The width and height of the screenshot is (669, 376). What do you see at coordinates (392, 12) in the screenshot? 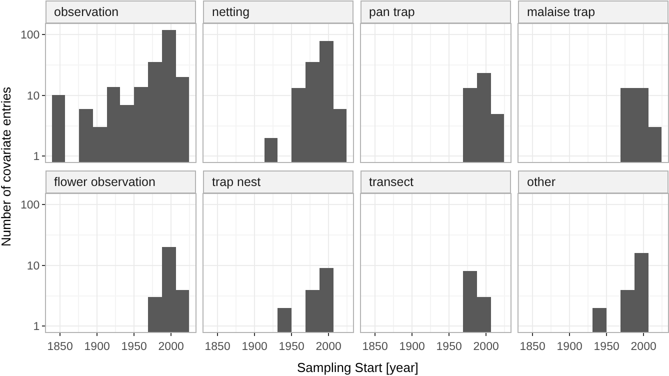
I see `chart-title: pan trap` at bounding box center [392, 12].